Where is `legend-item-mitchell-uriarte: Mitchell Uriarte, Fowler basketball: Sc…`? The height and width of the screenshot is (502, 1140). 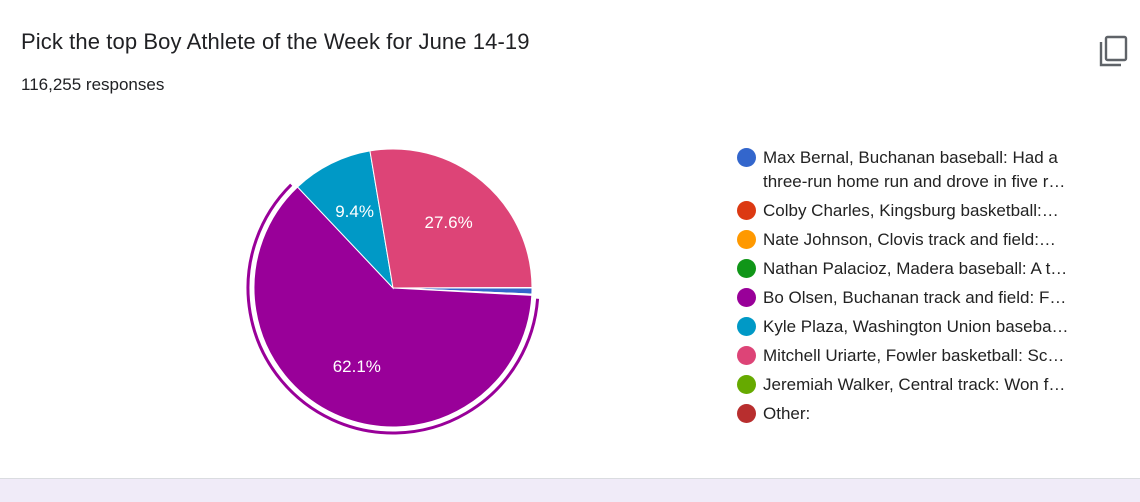 legend-item-mitchell-uriarte: Mitchell Uriarte, Fowler basketball: Sc… is located at coordinates (927, 356).